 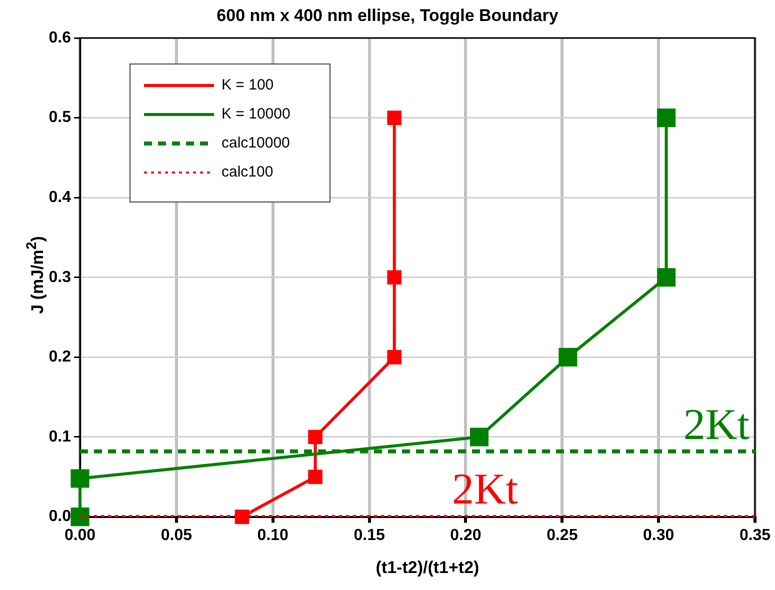 I want to click on x-tick-label: 0.00, so click(x=80, y=535).